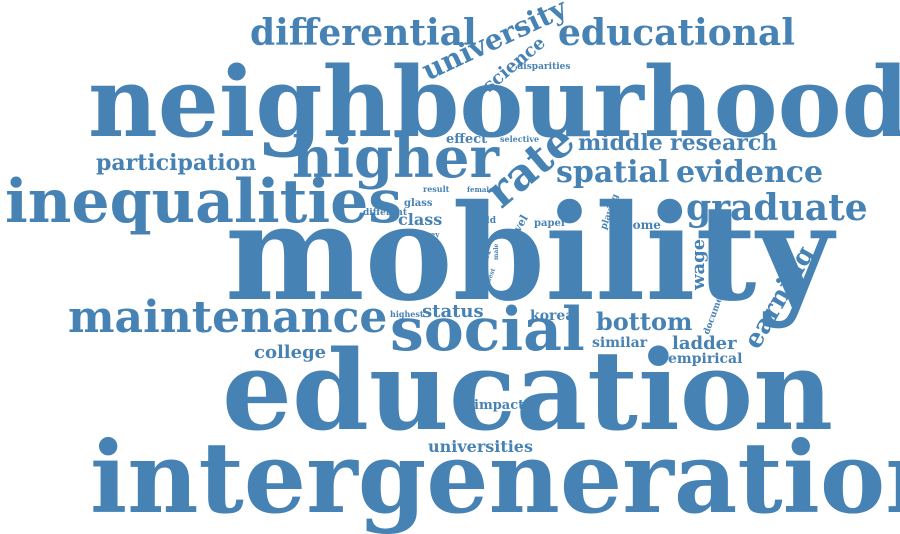 Image resolution: width=900 pixels, height=534 pixels. What do you see at coordinates (676, 33) in the screenshot?
I see `word-educational: educational` at bounding box center [676, 33].